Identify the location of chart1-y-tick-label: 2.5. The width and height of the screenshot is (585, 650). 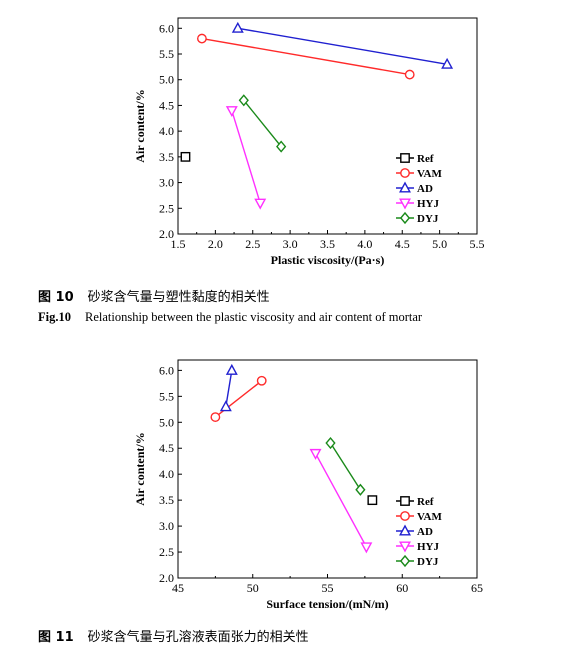
(166, 208).